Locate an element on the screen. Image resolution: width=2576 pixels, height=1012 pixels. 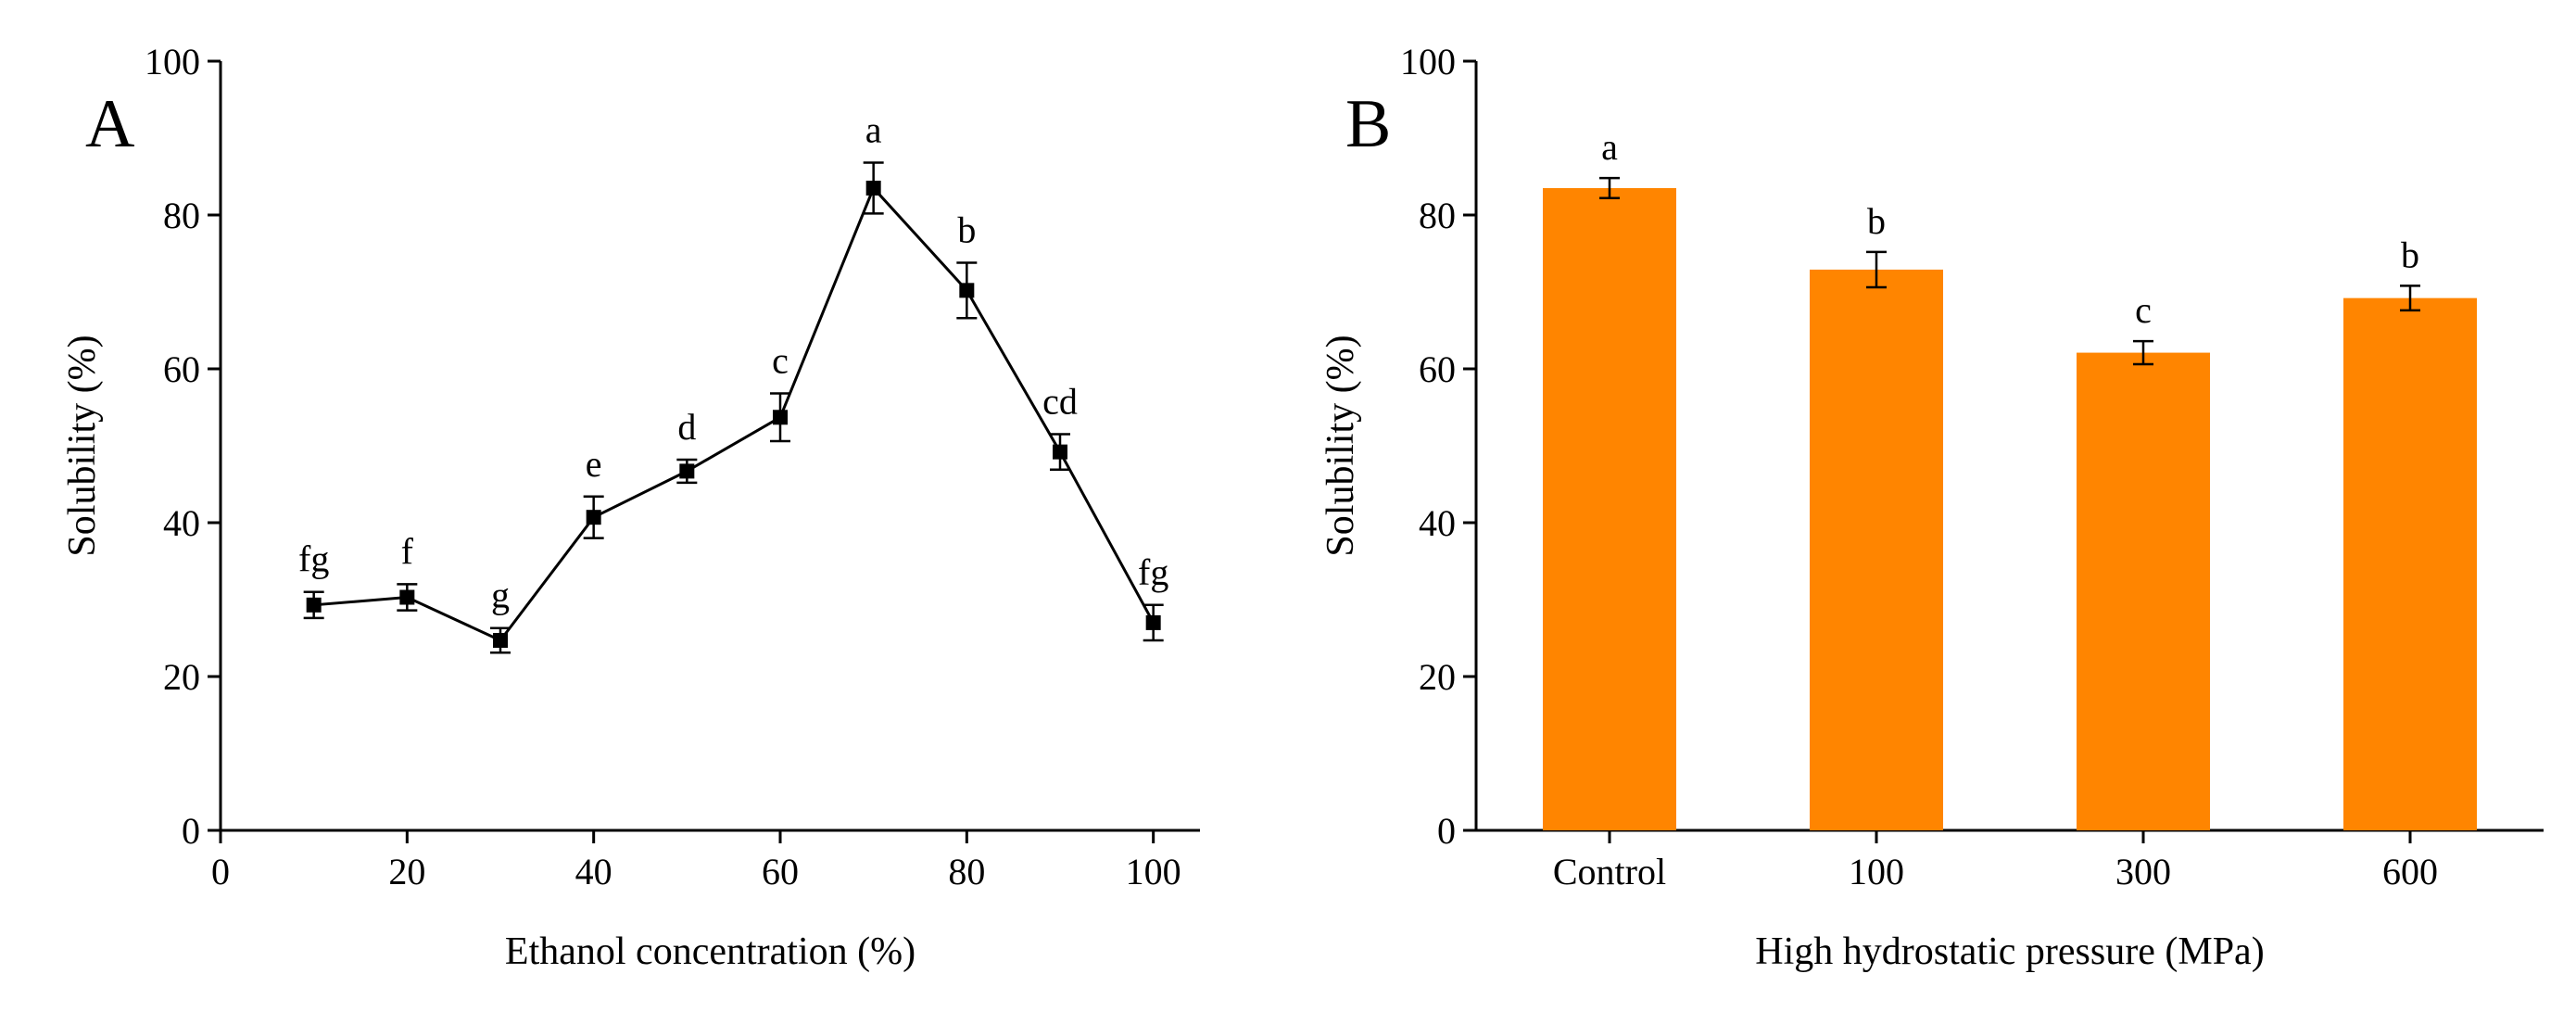
panel-a-significance-label: g is located at coordinates (500, 595).